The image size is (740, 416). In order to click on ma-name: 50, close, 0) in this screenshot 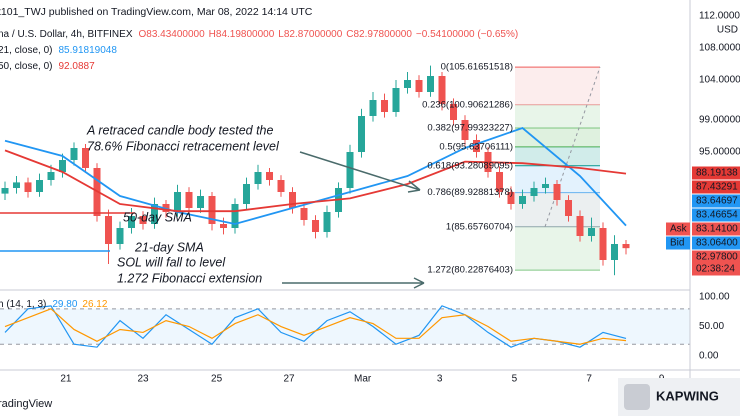, I will do `click(26, 66)`.